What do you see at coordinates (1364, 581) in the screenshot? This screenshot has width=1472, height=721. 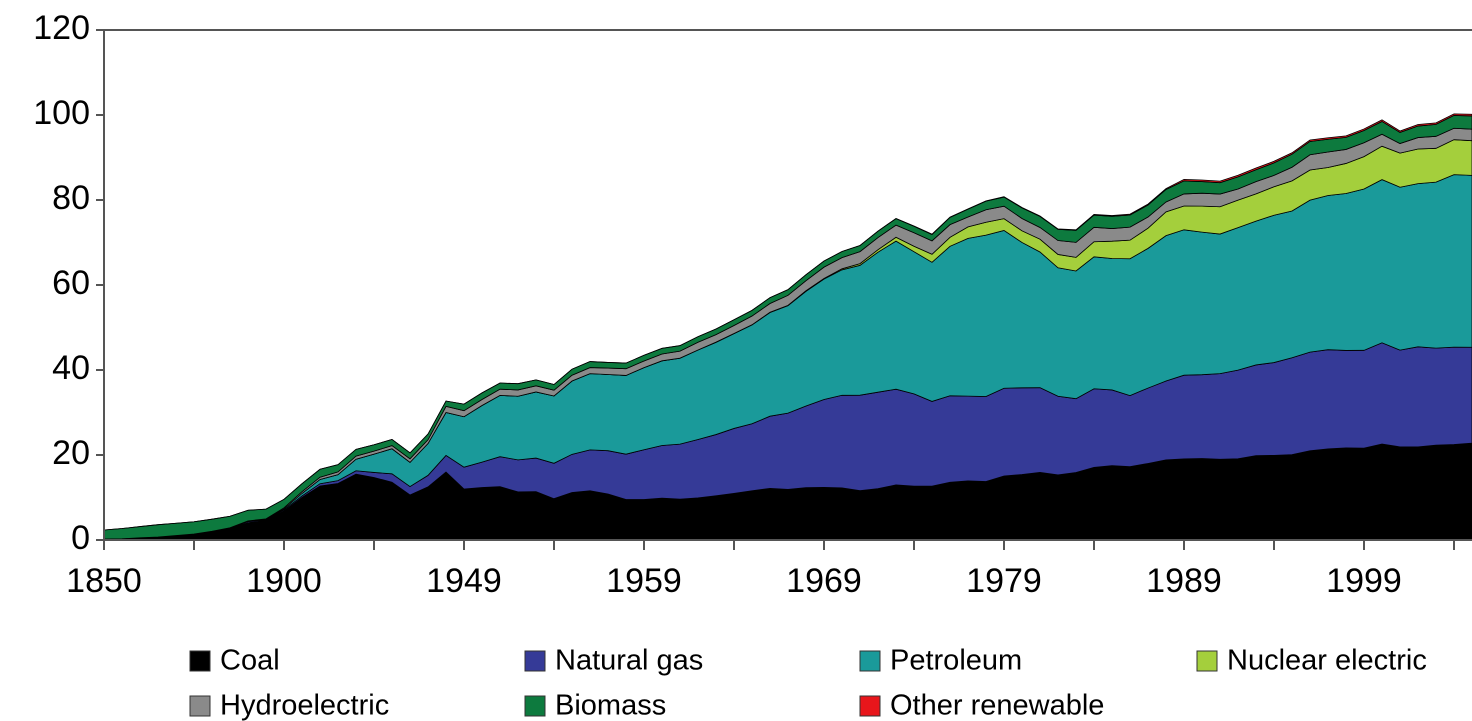 I see `x-tick-label: 1999` at bounding box center [1364, 581].